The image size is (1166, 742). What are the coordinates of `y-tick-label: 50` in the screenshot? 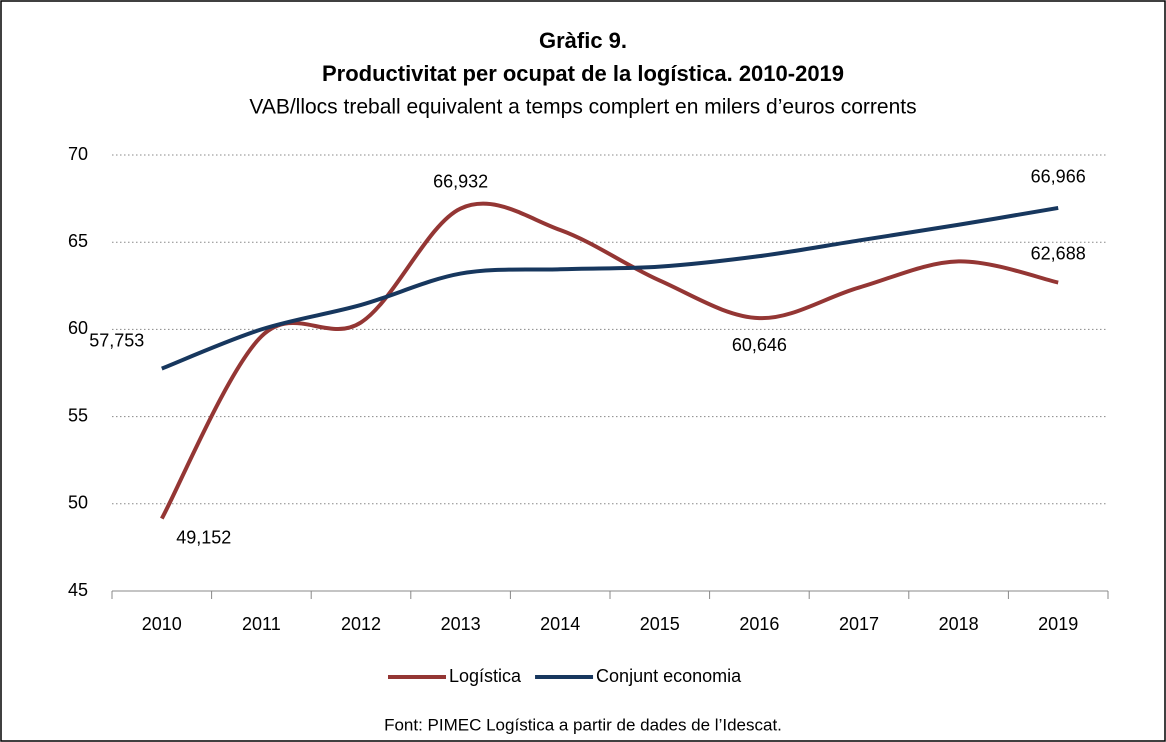 It's located at (78, 503).